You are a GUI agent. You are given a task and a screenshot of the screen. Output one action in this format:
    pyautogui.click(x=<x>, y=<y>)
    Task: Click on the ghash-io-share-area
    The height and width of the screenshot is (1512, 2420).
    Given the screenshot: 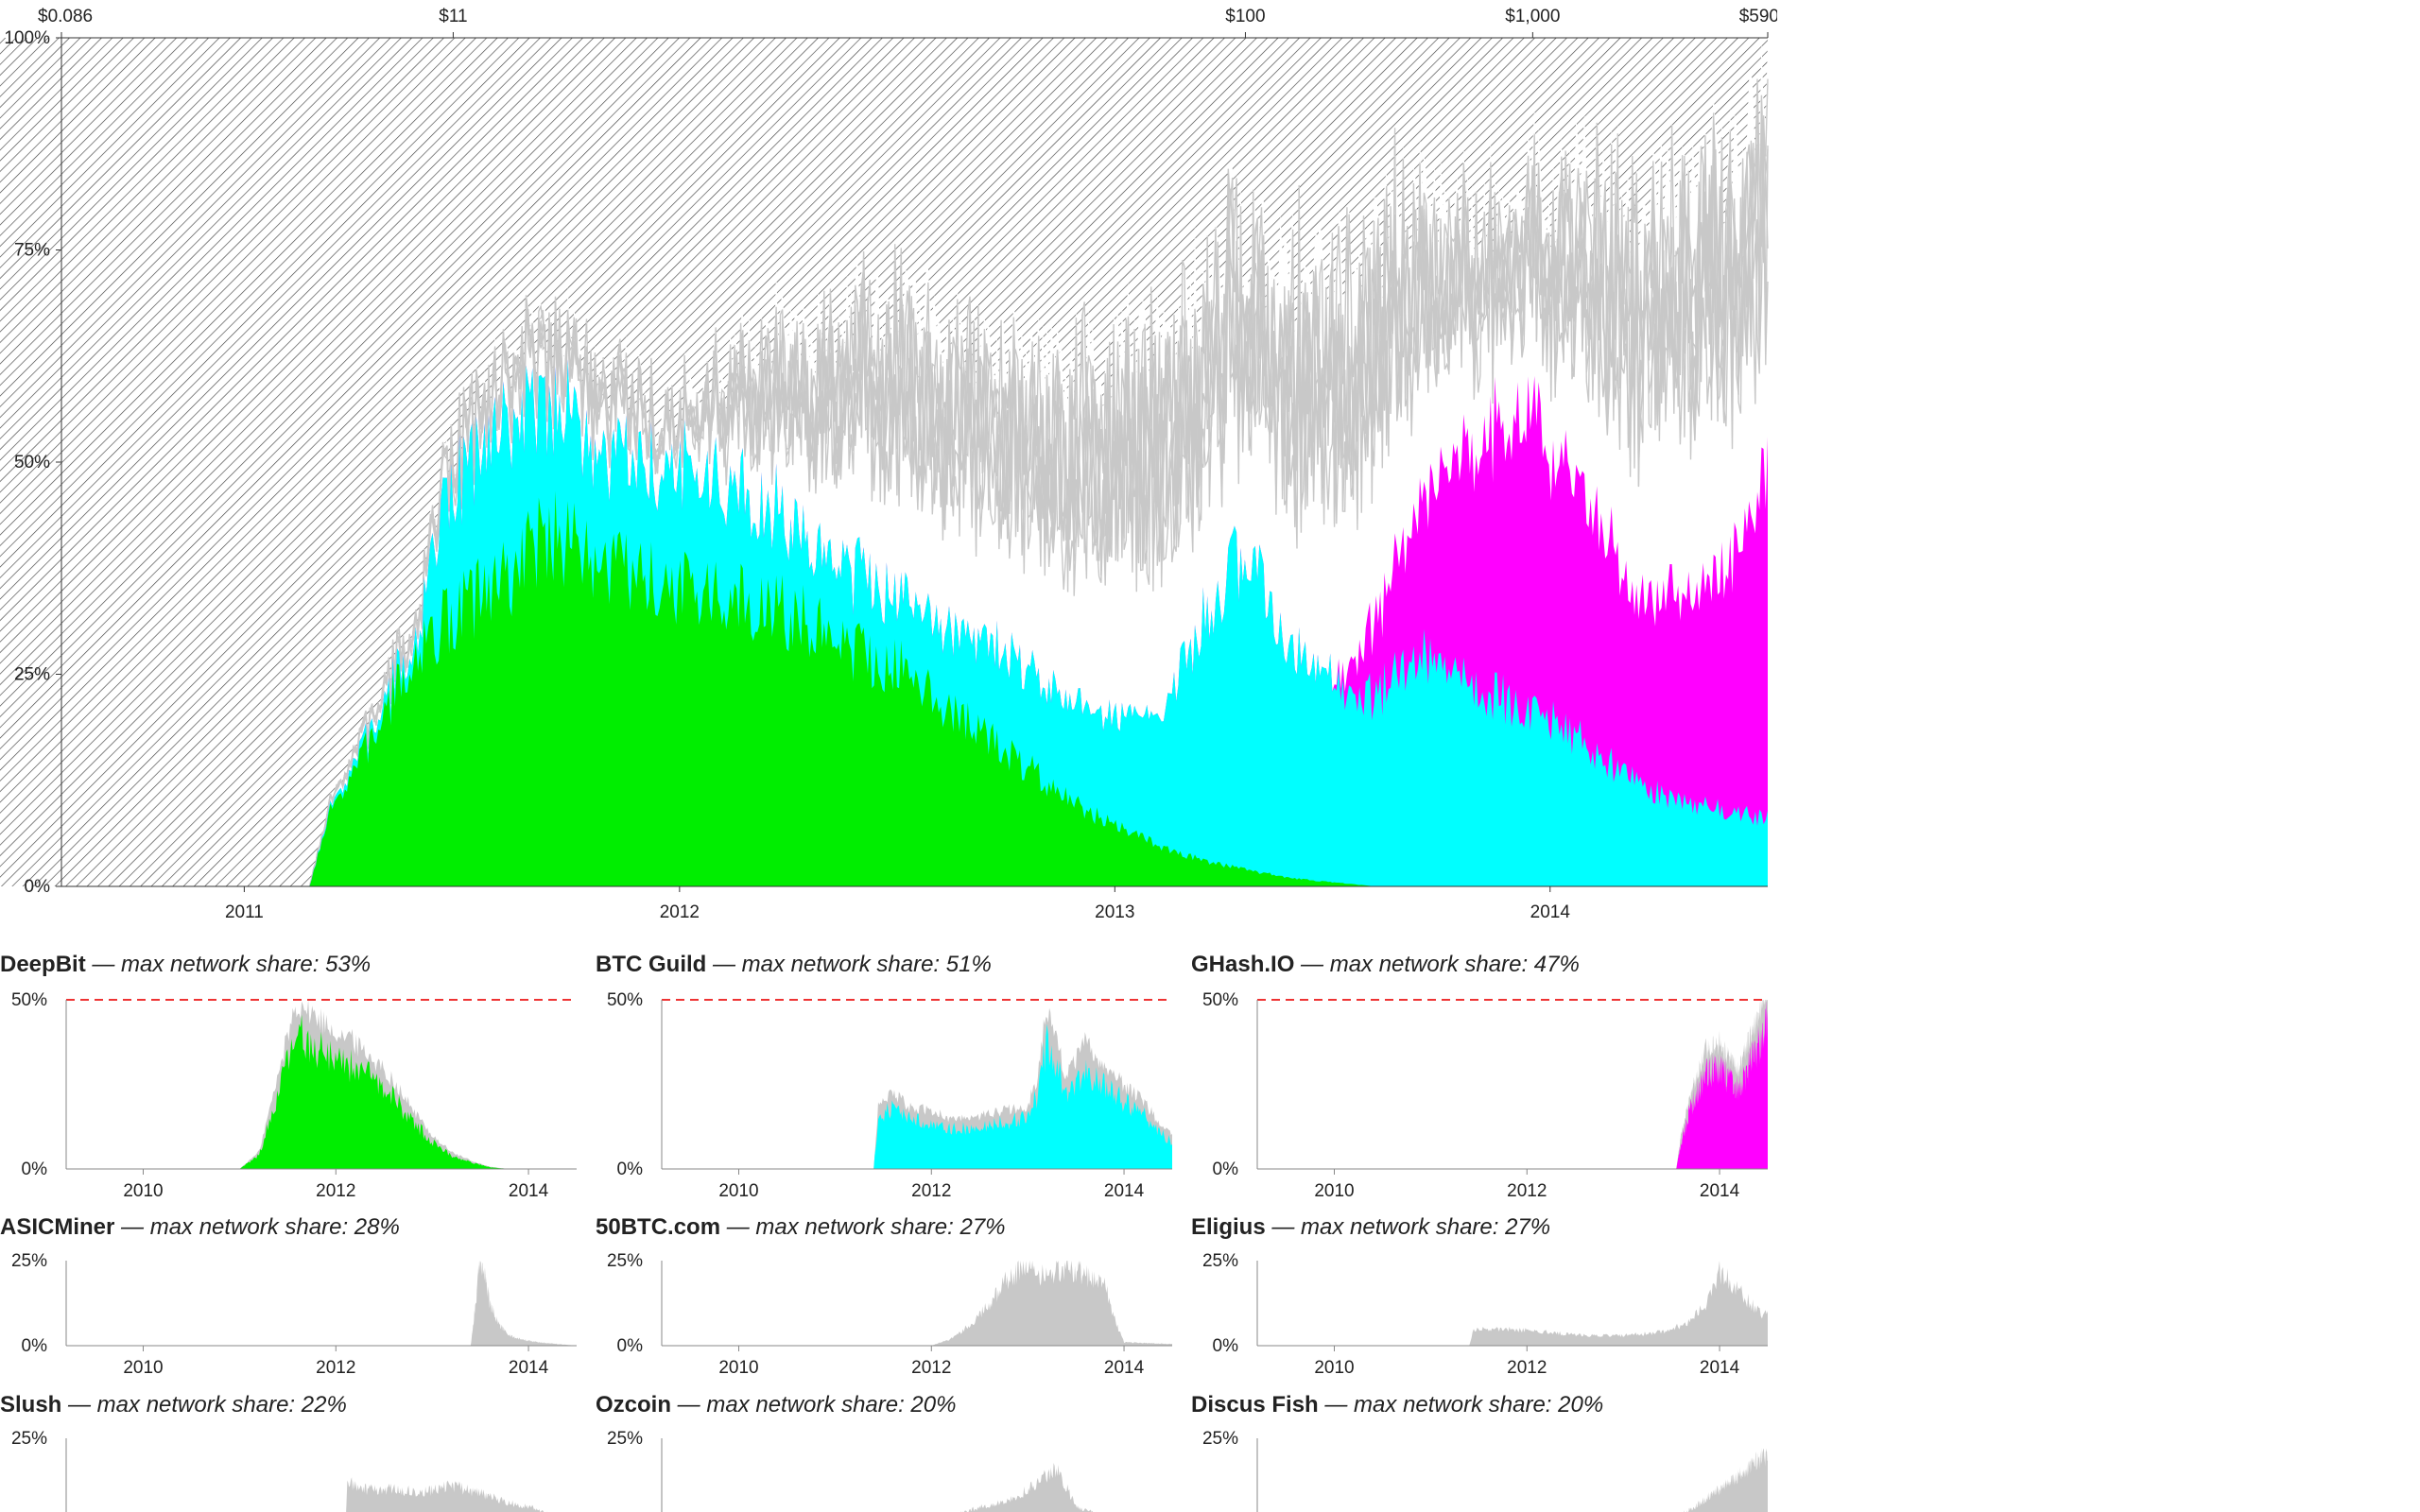 What is the action you would take?
    pyautogui.click(x=1722, y=1084)
    